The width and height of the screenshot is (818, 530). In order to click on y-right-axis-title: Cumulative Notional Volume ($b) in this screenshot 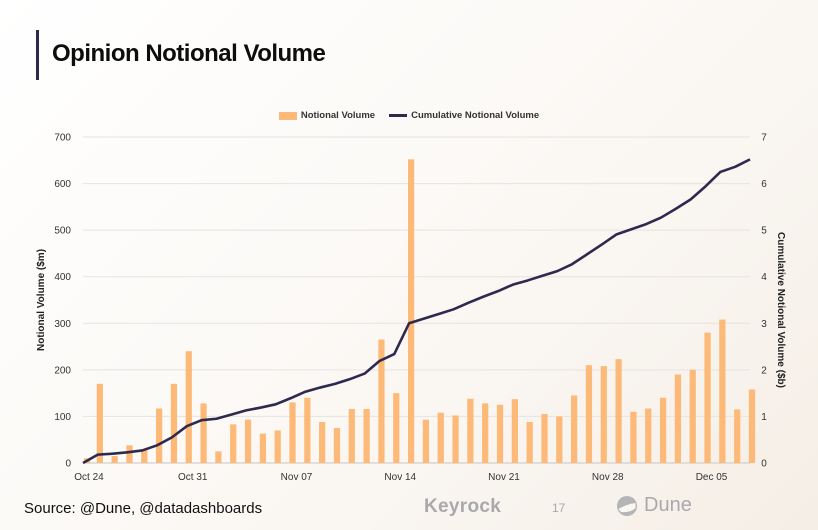, I will do `click(780, 310)`.